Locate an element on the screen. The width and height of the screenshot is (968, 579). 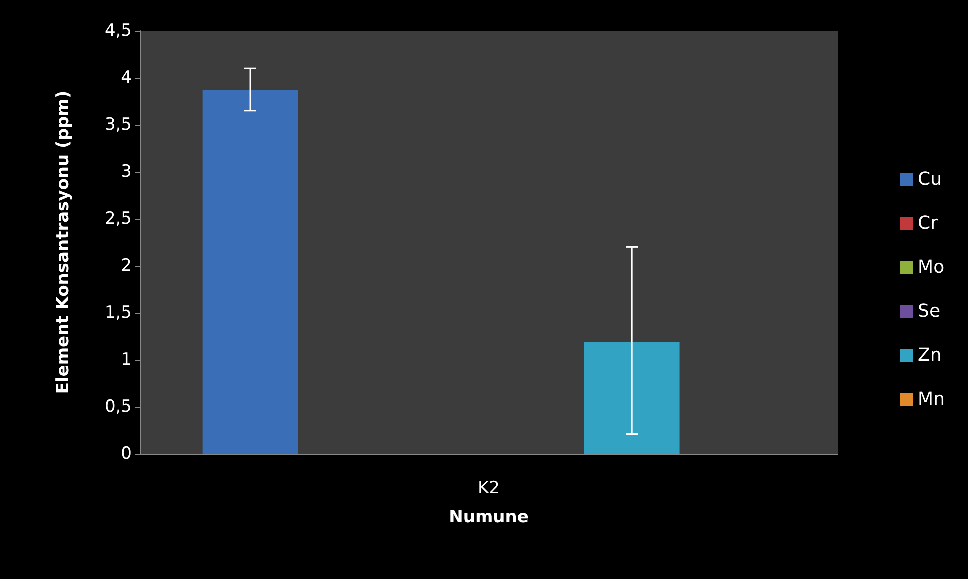
y-axis-title: Element Konsantrasyonu (ppm) is located at coordinates (64, 242).